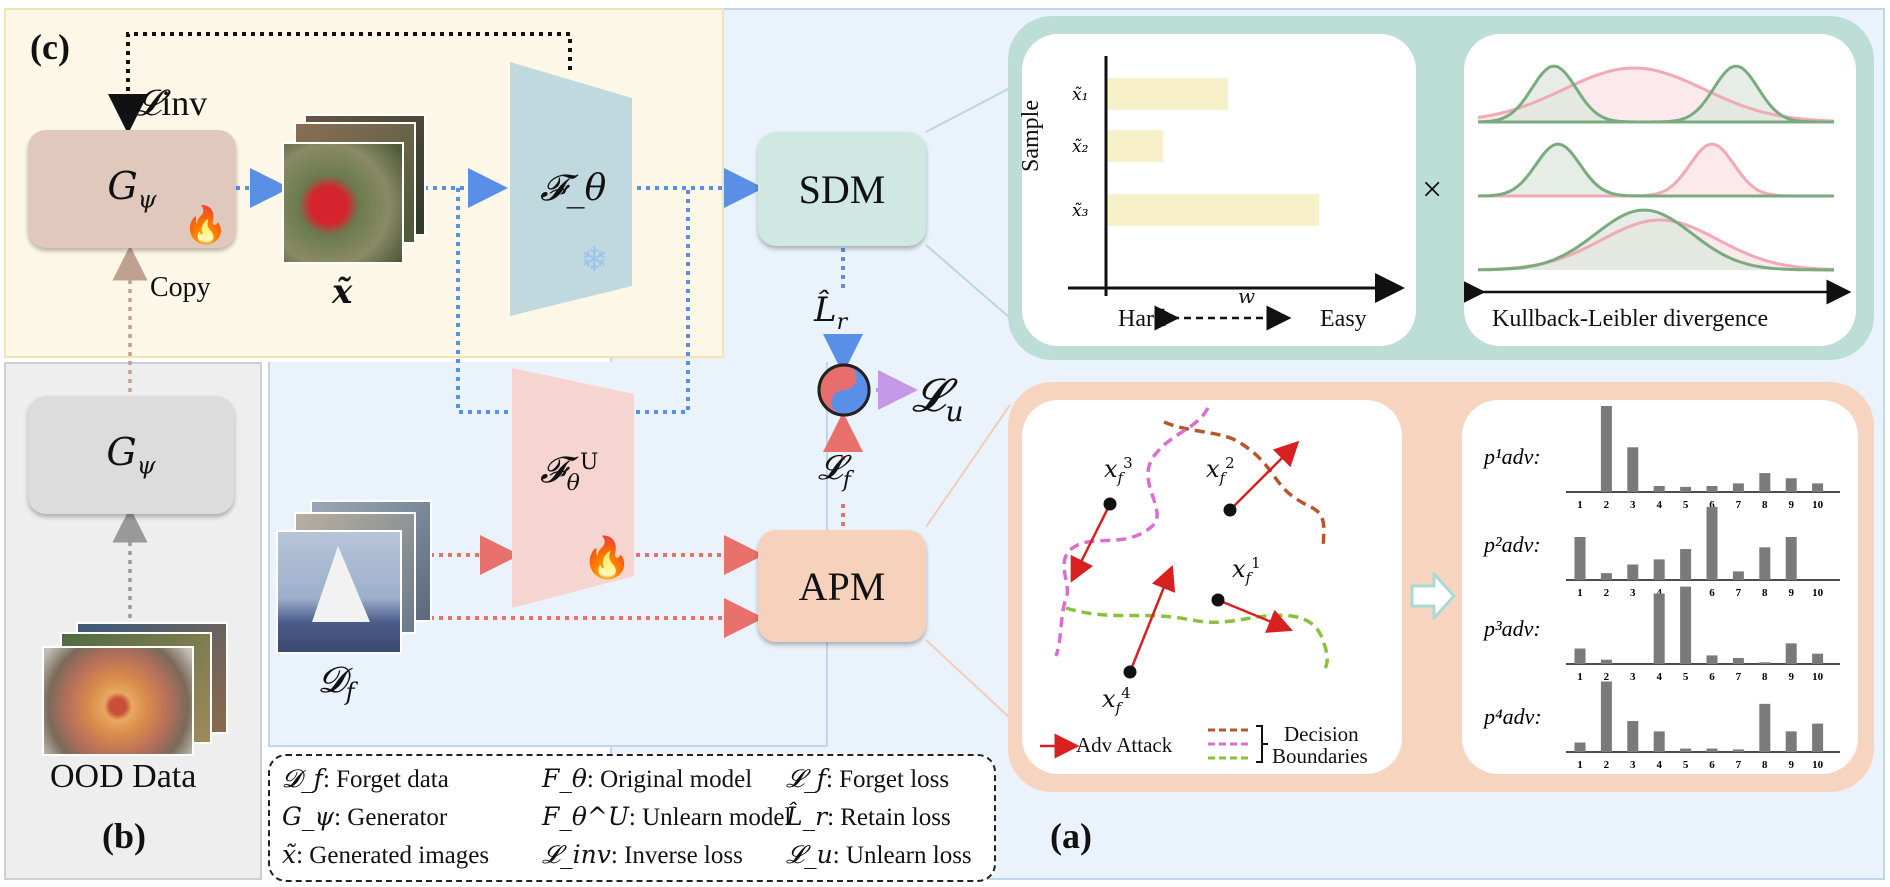 This screenshot has width=1890, height=887. I want to click on sail-shape, so click(341, 584).